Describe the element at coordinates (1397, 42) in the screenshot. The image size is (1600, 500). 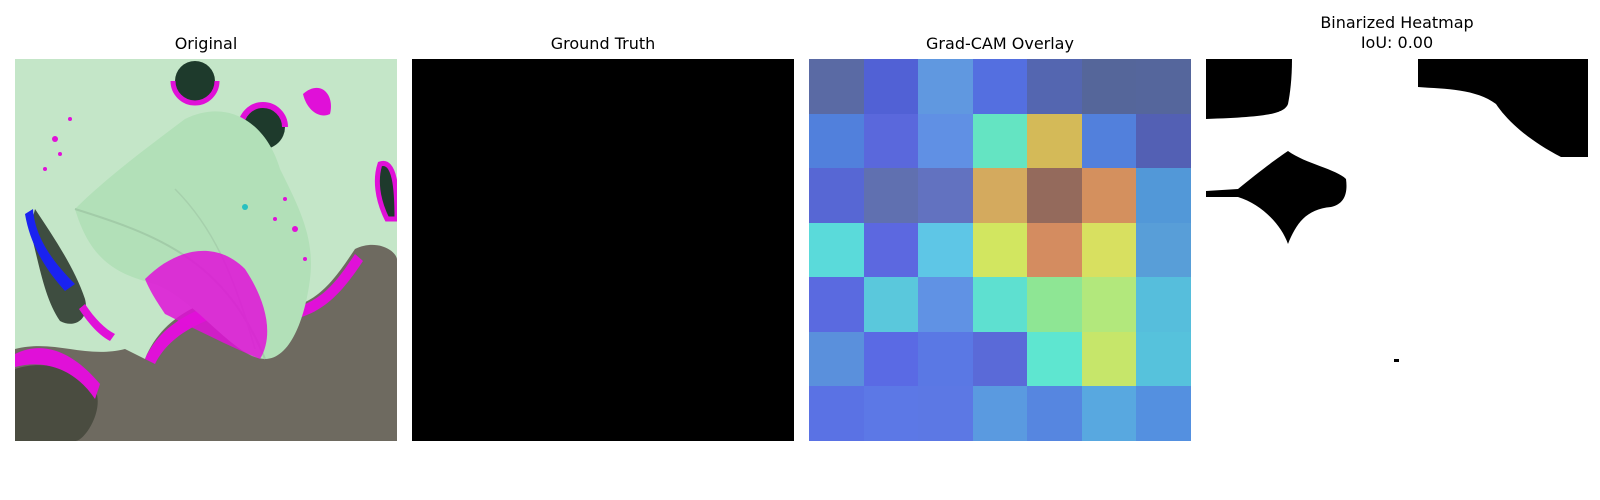
I see `iou-label: IoU: 0.00` at that location.